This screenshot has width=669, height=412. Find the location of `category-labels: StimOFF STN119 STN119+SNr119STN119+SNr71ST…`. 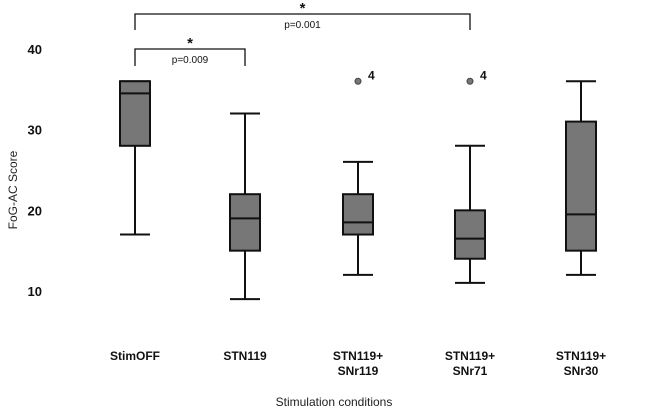

category-labels: StimOFF STN119 STN119+SNr119STN119+SNr71ST… is located at coordinates (358, 363).